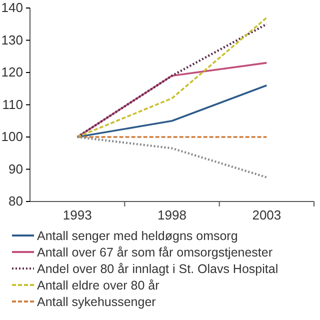 The width and height of the screenshot is (320, 320). I want to click on legend-label: Antall eldre over 80 år, so click(98, 285).